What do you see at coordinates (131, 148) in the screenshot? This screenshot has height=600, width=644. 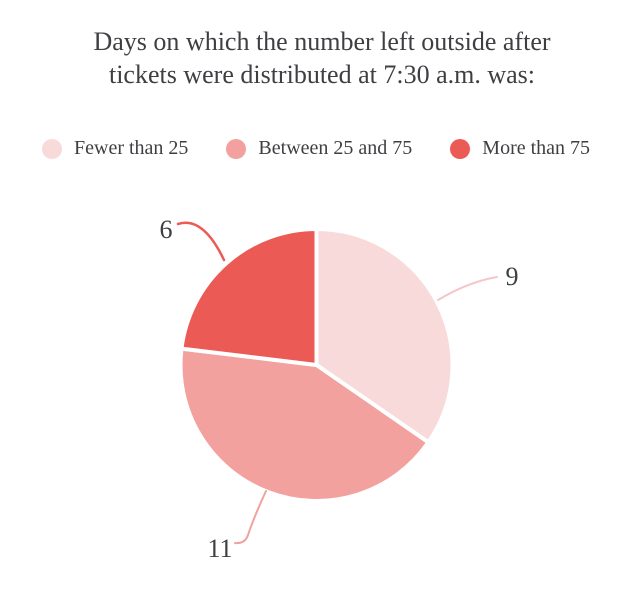 I see `legend-label-fewer-than-25: Fewer than 25` at bounding box center [131, 148].